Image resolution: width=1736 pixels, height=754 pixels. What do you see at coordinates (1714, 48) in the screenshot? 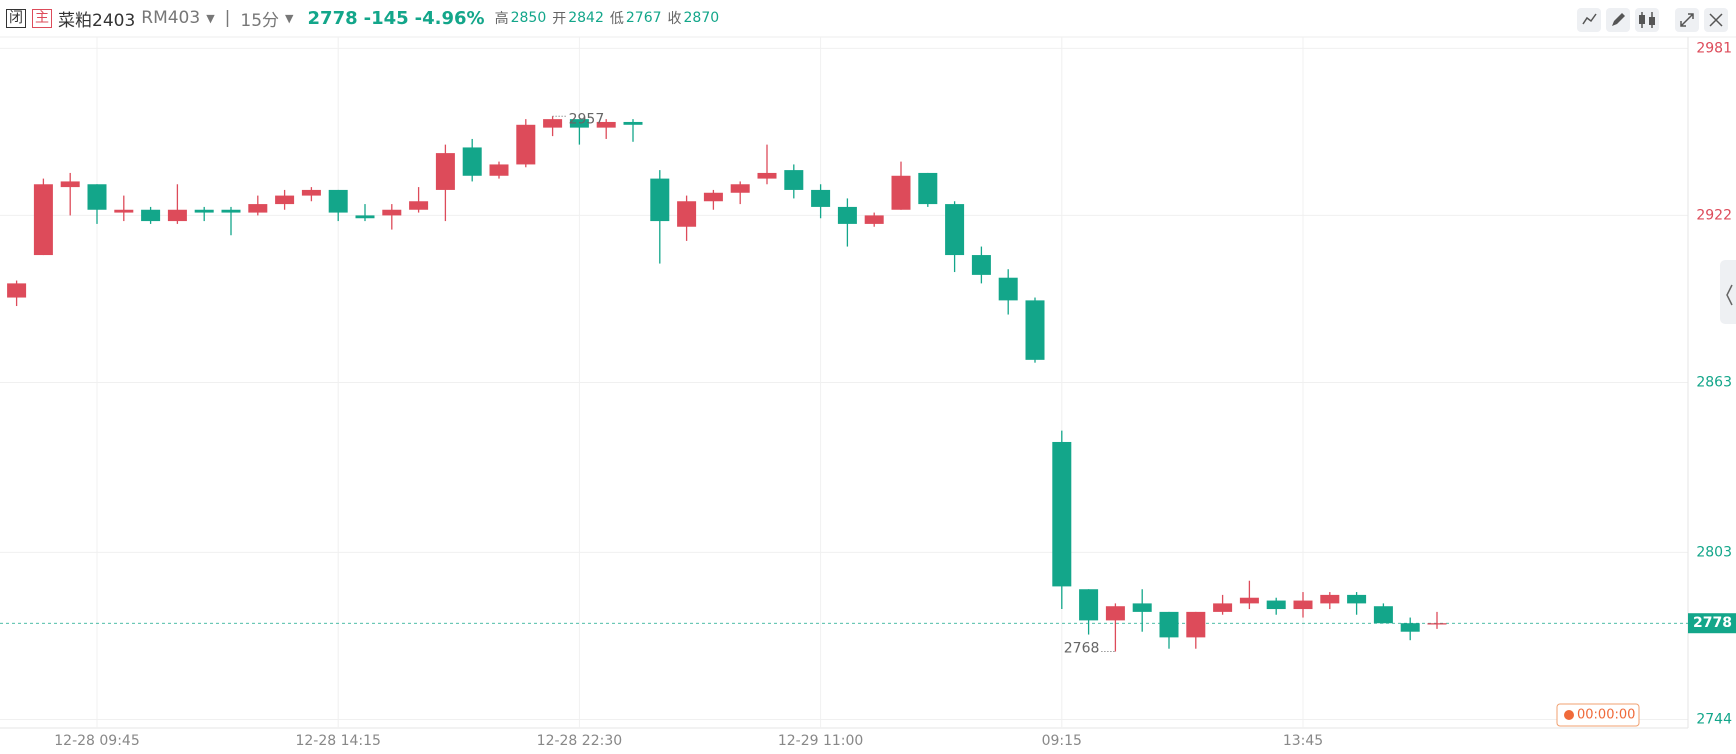
I see `y-tick-label: 2981` at bounding box center [1714, 48].